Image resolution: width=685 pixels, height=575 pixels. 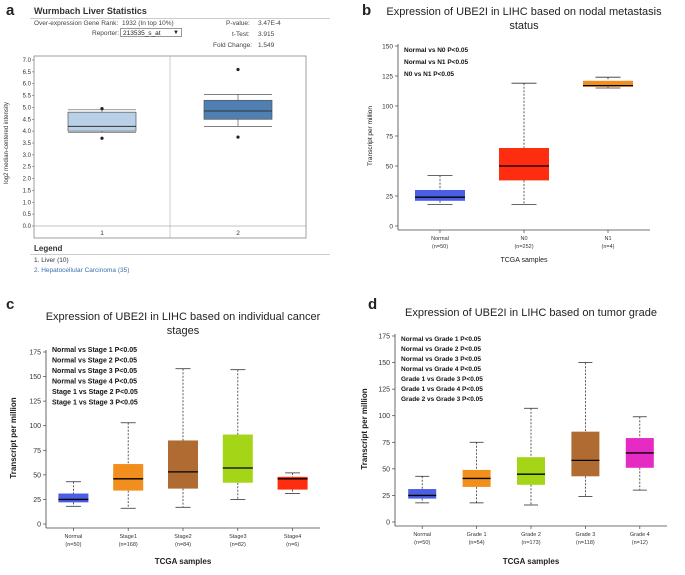 What do you see at coordinates (442, 399) in the screenshot?
I see `significance-annotation: Grade 2 vs Grade 3 P<0.05` at bounding box center [442, 399].